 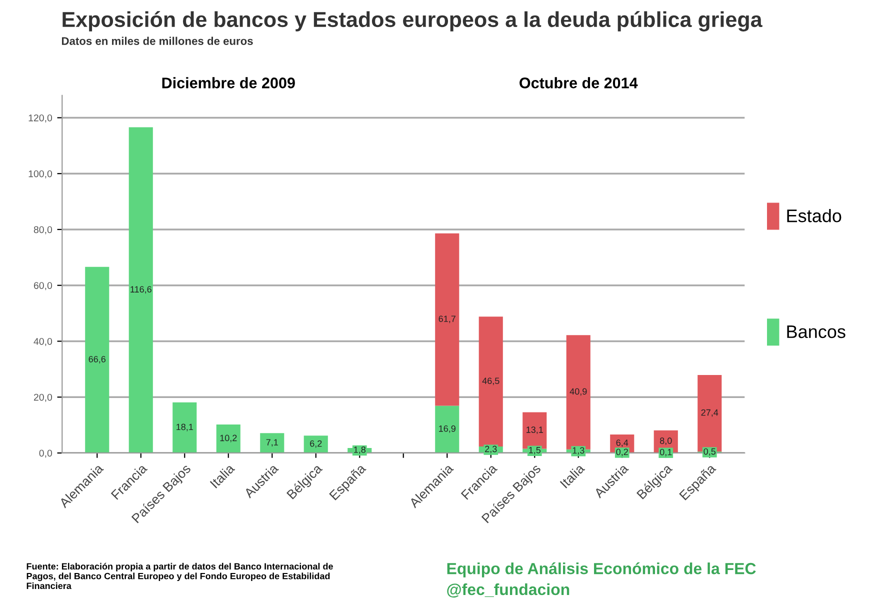 I want to click on y-tick-label: 60,0, so click(x=43, y=286).